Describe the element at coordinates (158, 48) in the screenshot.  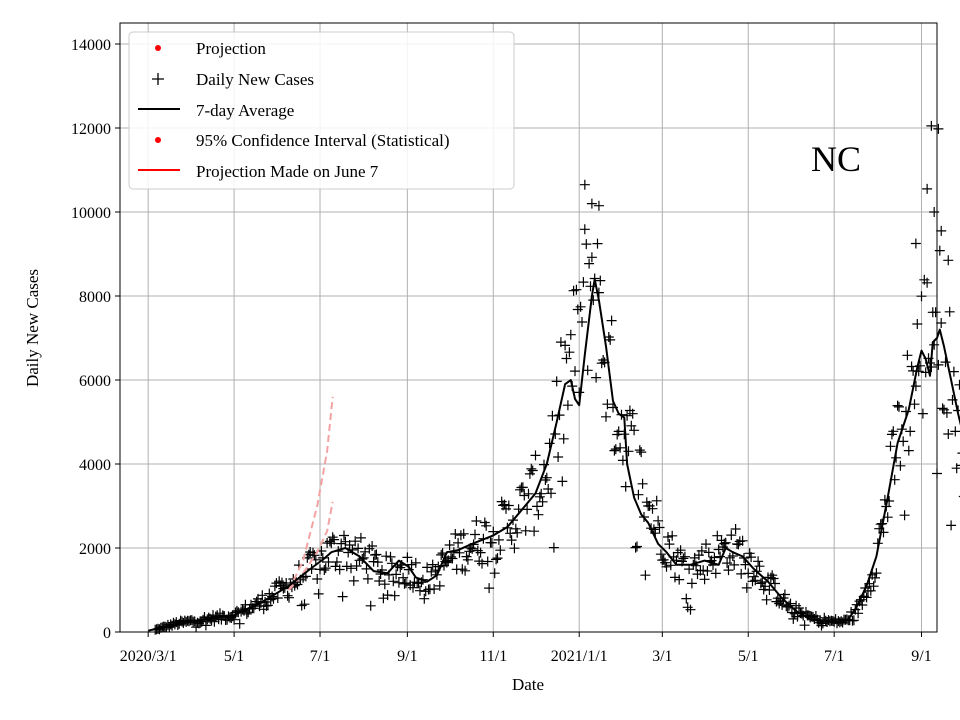
I see `legend-marker-projection` at that location.